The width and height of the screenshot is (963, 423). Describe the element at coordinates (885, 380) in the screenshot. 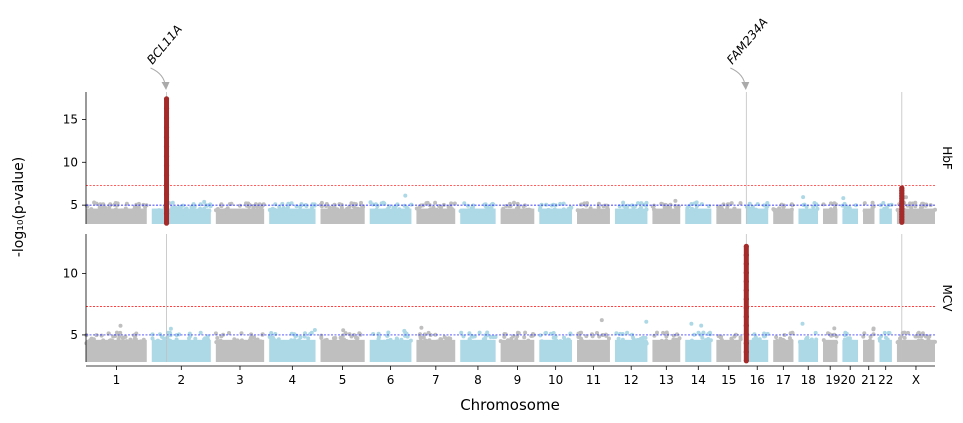

I see `x-tick-label: 22` at that location.